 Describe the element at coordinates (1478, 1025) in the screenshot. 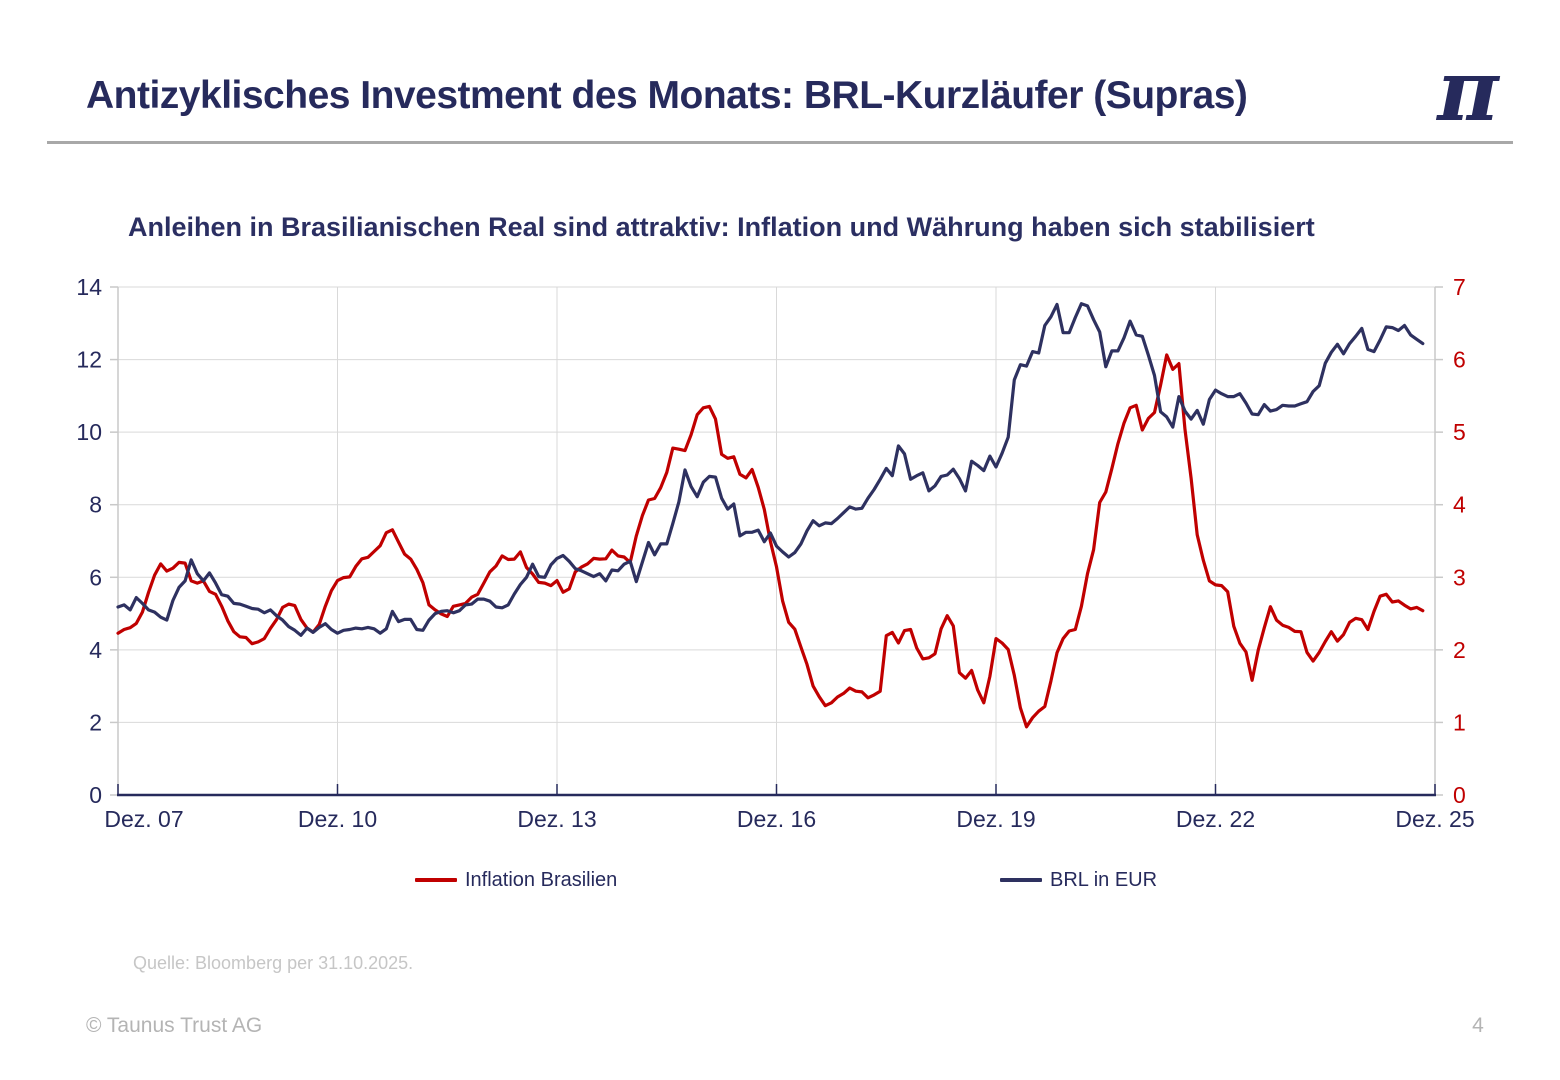

I see `page-number: 4` at that location.